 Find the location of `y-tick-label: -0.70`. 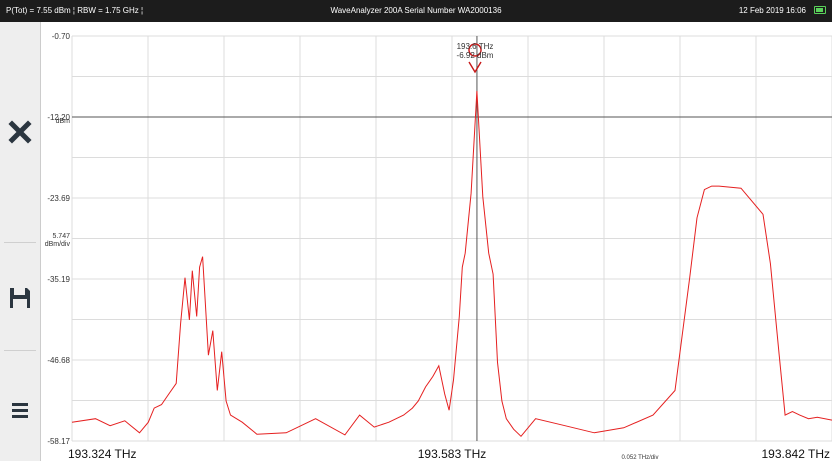

y-tick-label: -0.70 is located at coordinates (61, 36).